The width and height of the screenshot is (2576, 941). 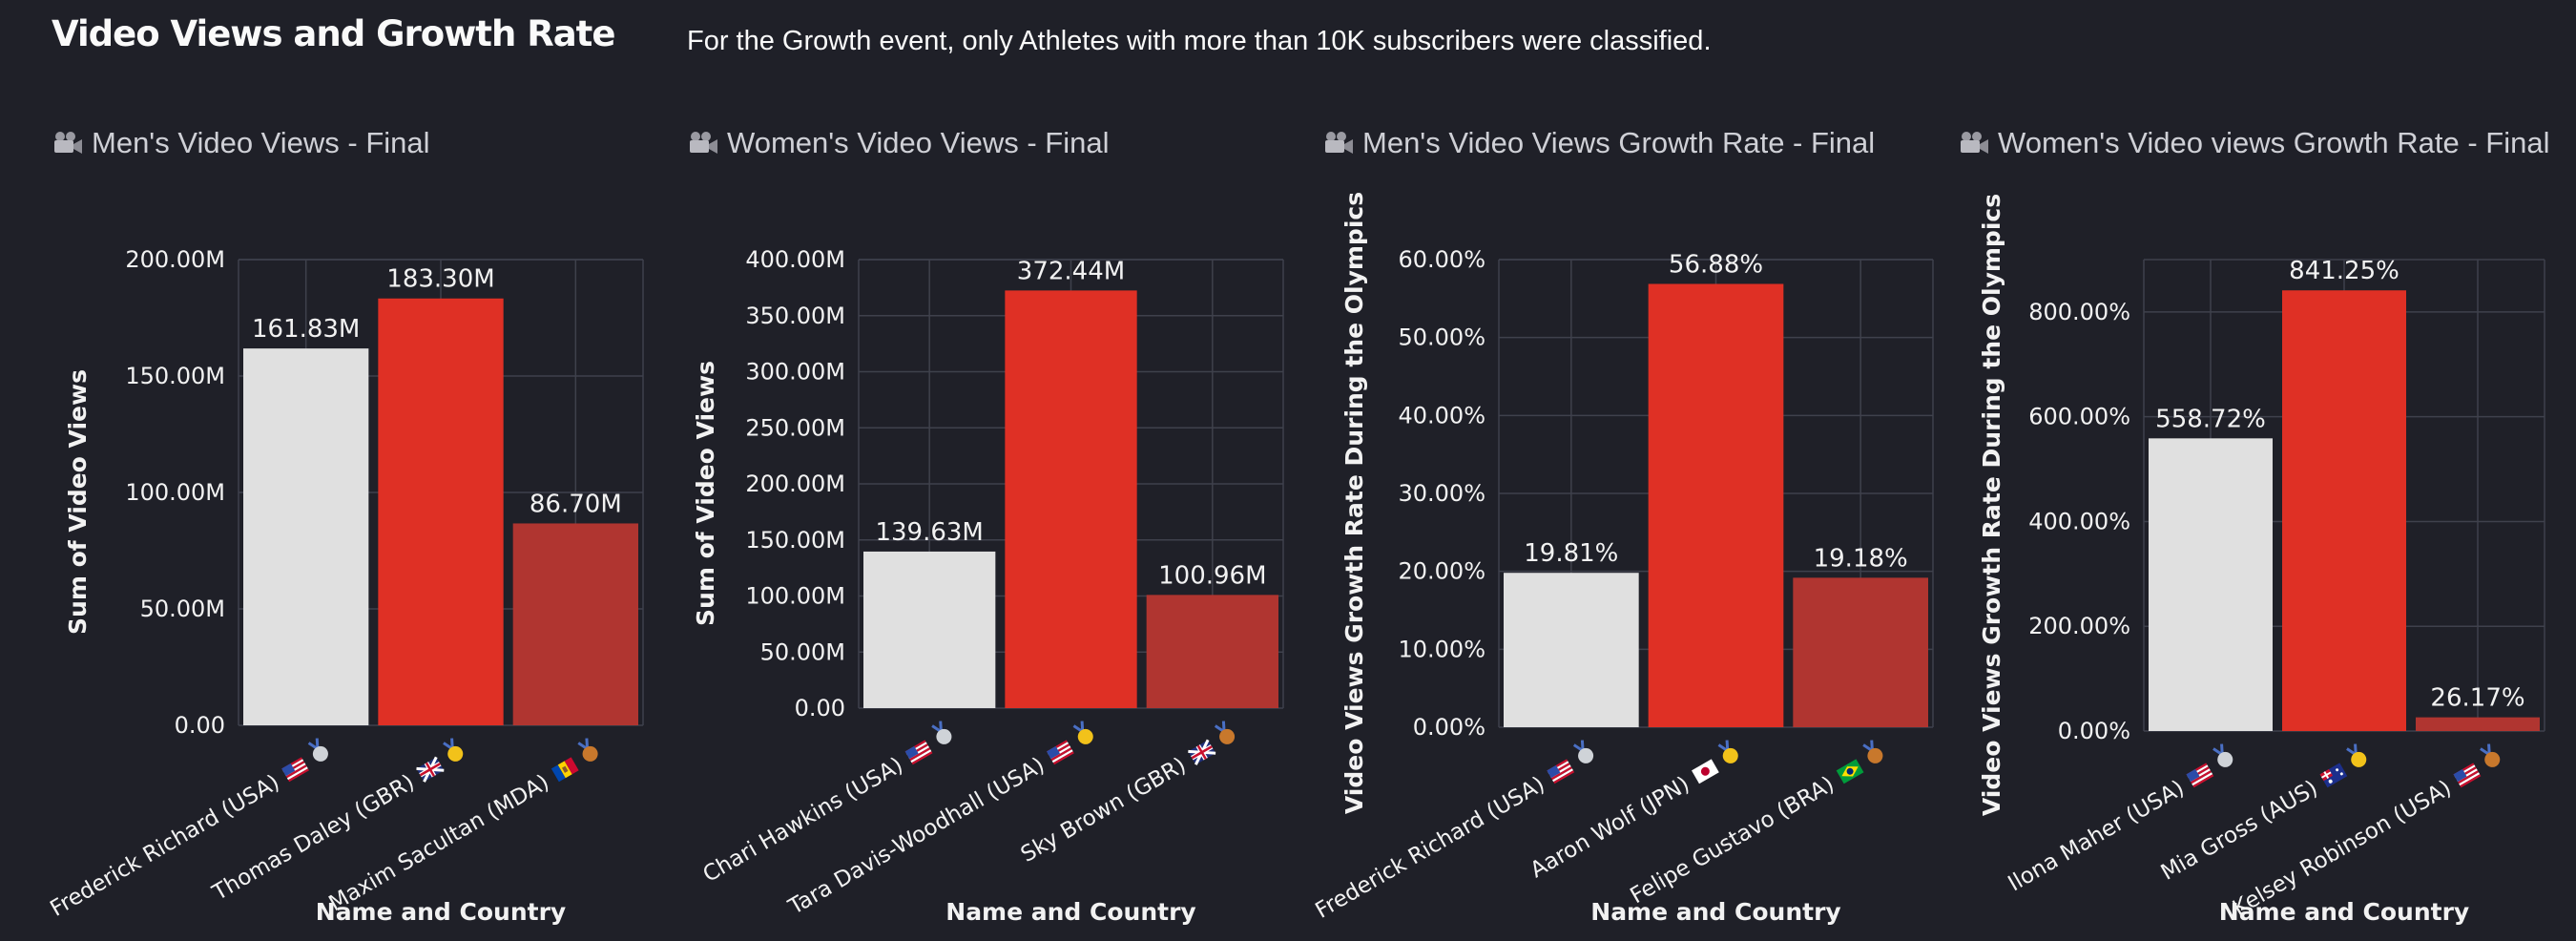 I want to click on y-tick-label: 200.00%, so click(x=2079, y=626).